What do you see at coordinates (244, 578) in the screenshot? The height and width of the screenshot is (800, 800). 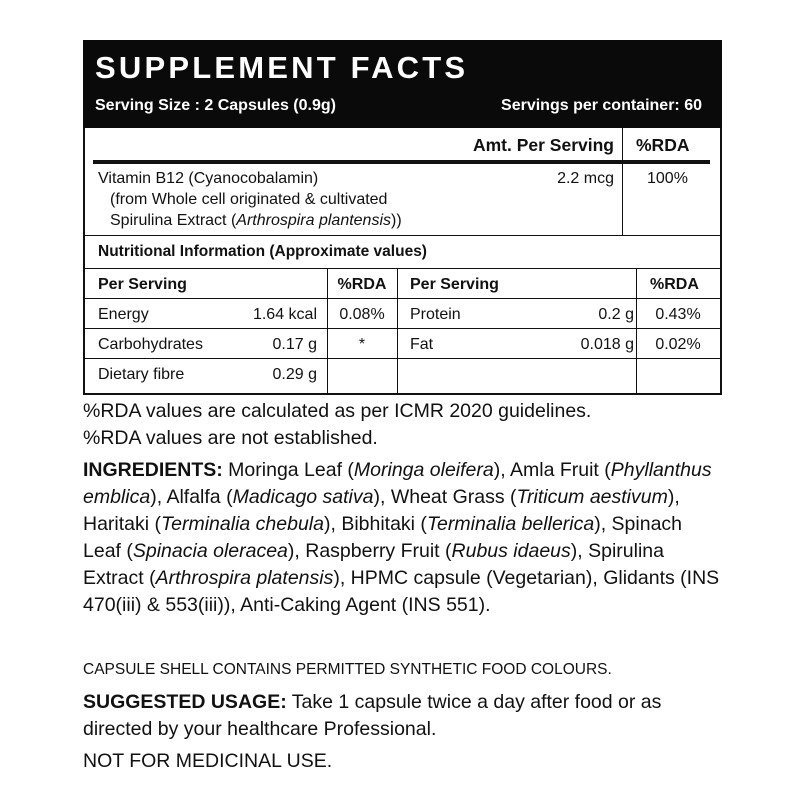 I see `ingredient-species: Arthrospira platensis` at bounding box center [244, 578].